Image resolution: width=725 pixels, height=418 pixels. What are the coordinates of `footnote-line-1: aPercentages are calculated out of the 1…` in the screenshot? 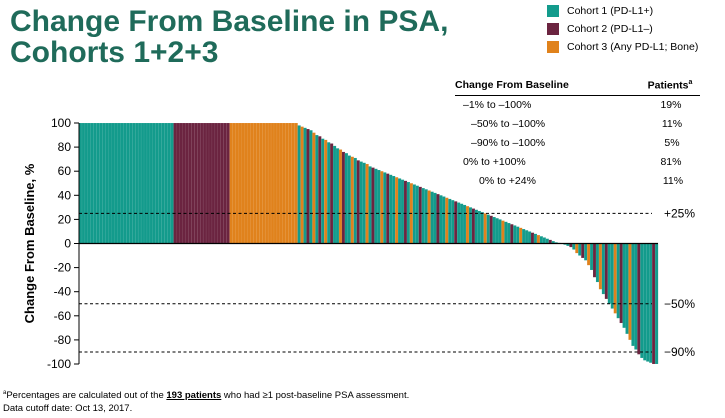 It's located at (206, 394).